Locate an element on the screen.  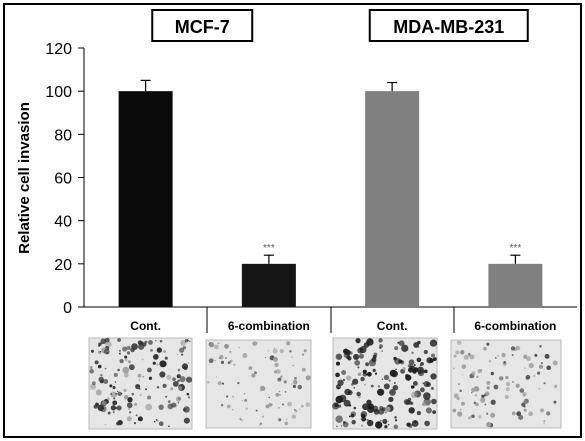
y-tick-label: 120 is located at coordinates (58, 49).